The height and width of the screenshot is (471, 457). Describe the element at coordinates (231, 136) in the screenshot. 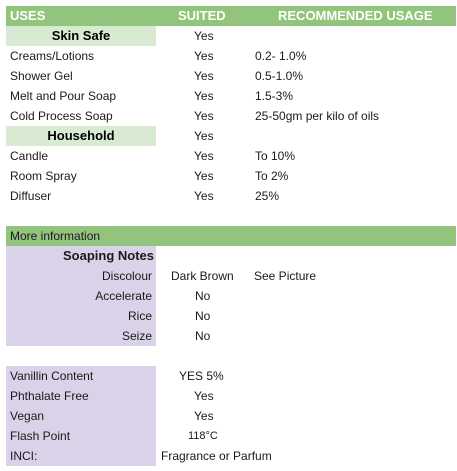

I see `section-household: Household Yes` at that location.